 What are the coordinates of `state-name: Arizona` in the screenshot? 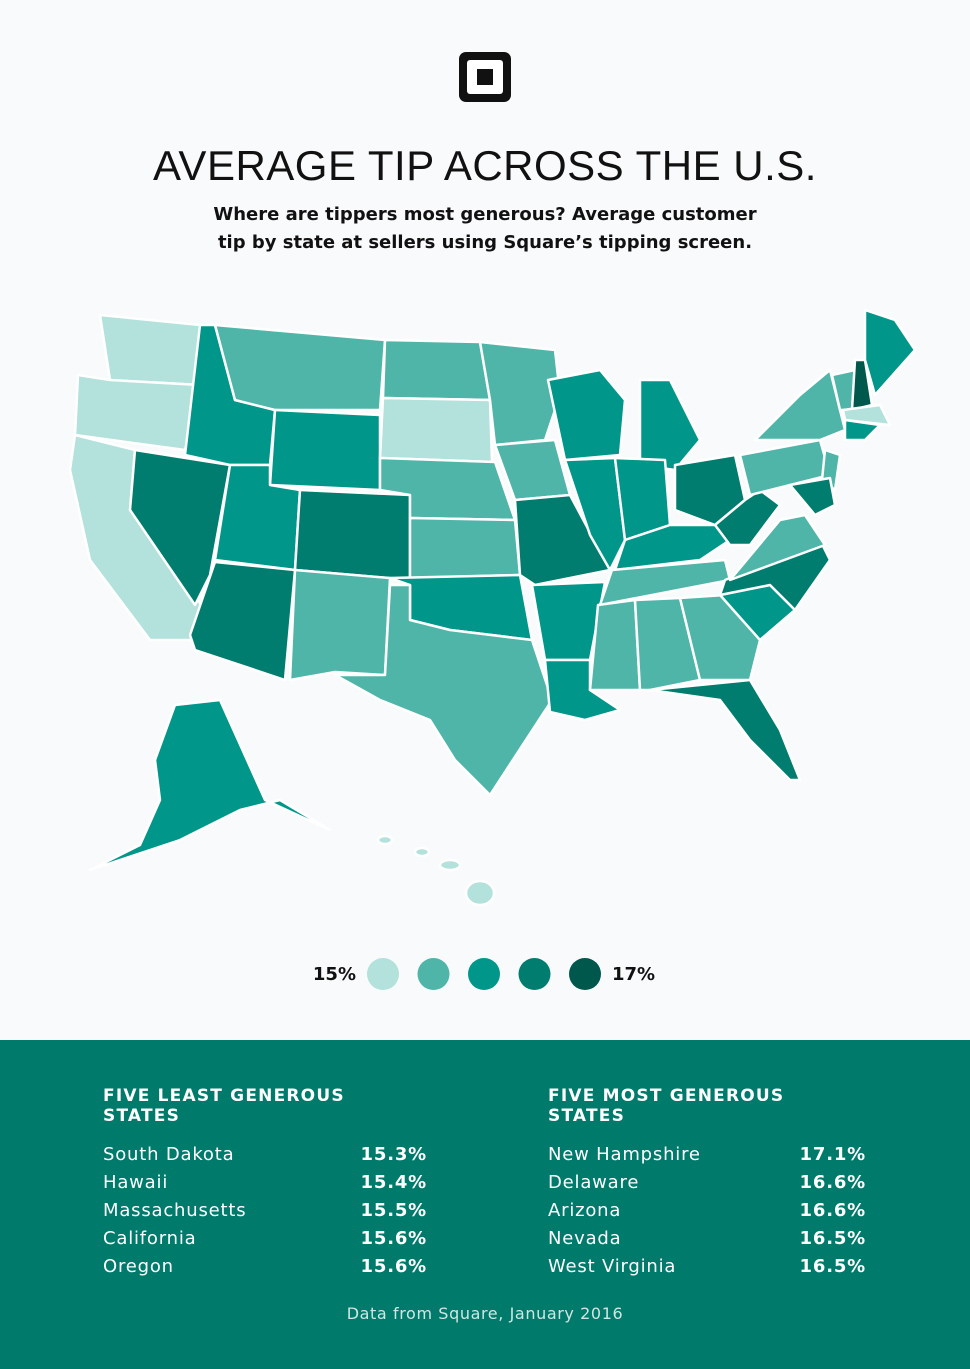 It's located at (585, 1210).